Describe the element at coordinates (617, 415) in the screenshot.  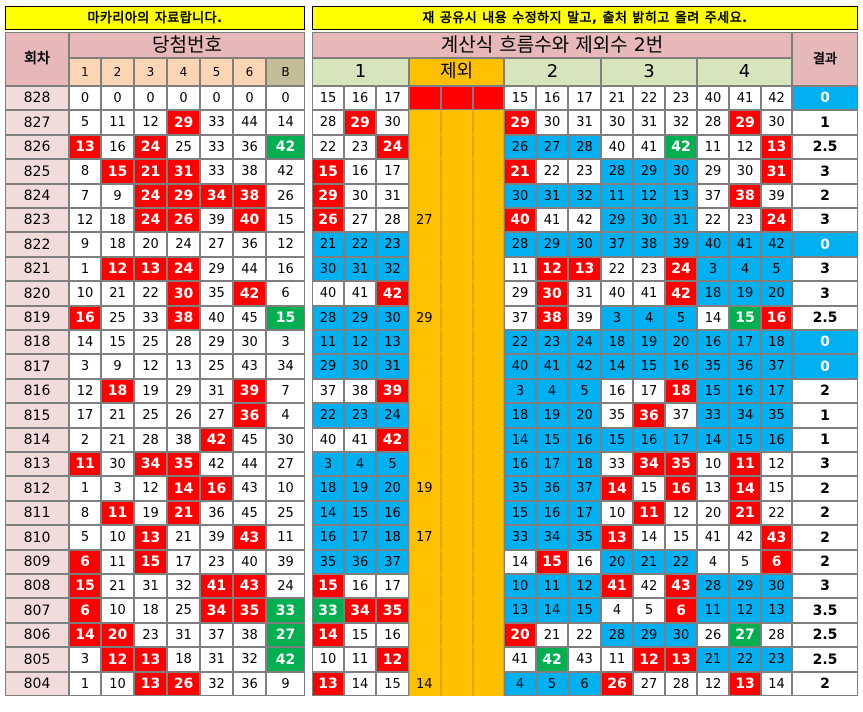
I see `group3-cell: 35` at that location.